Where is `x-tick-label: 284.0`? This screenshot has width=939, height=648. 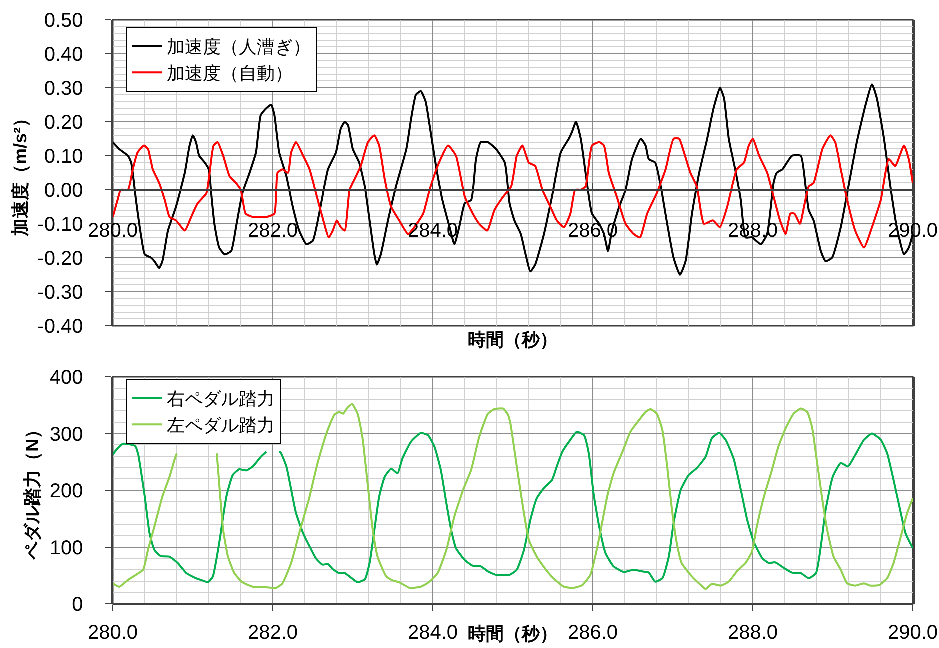 x-tick-label: 284.0 is located at coordinates (433, 633).